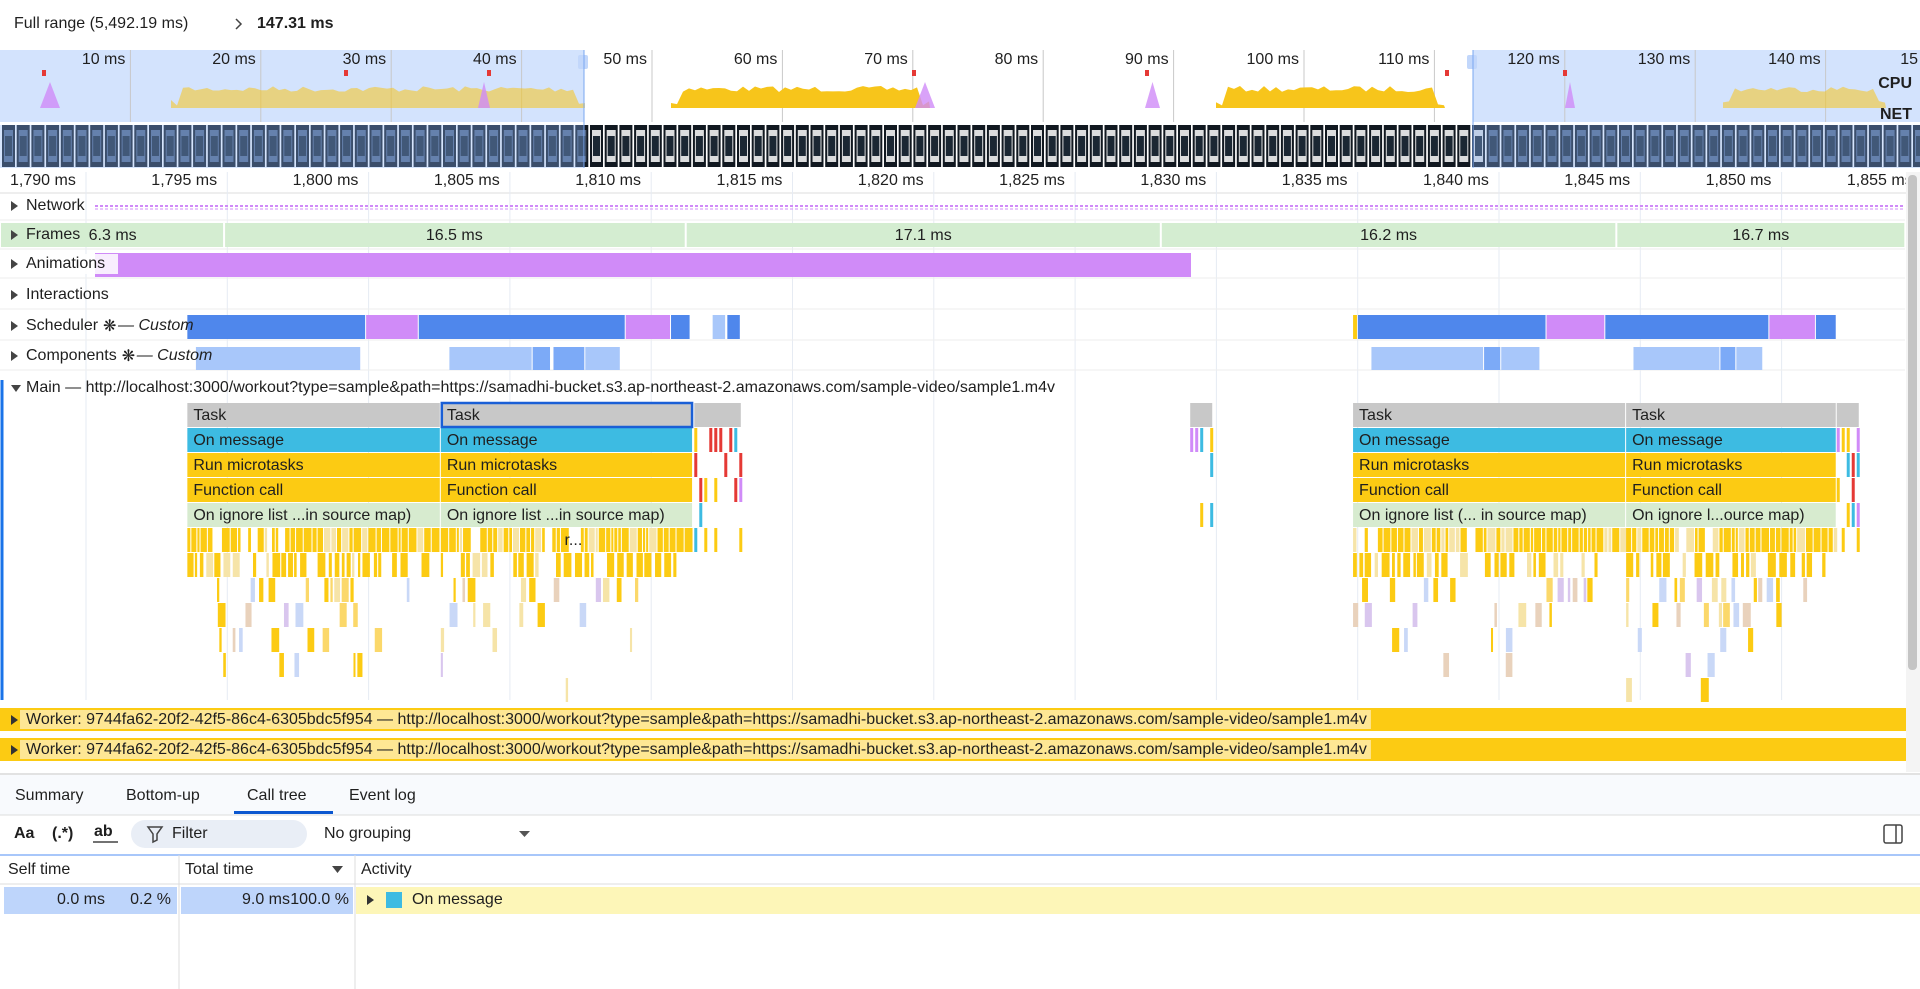 The width and height of the screenshot is (1920, 989). What do you see at coordinates (53, 234) in the screenshot?
I see `track-title: Frames` at bounding box center [53, 234].